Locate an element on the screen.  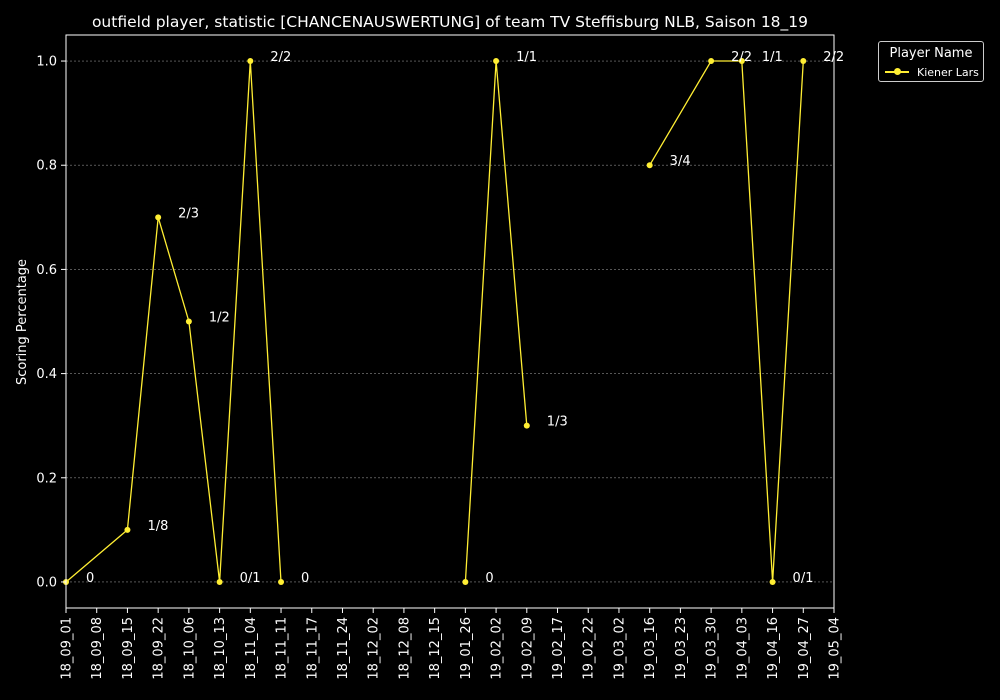
x-tick-label: 18_11_04 is located at coordinates (251, 648).